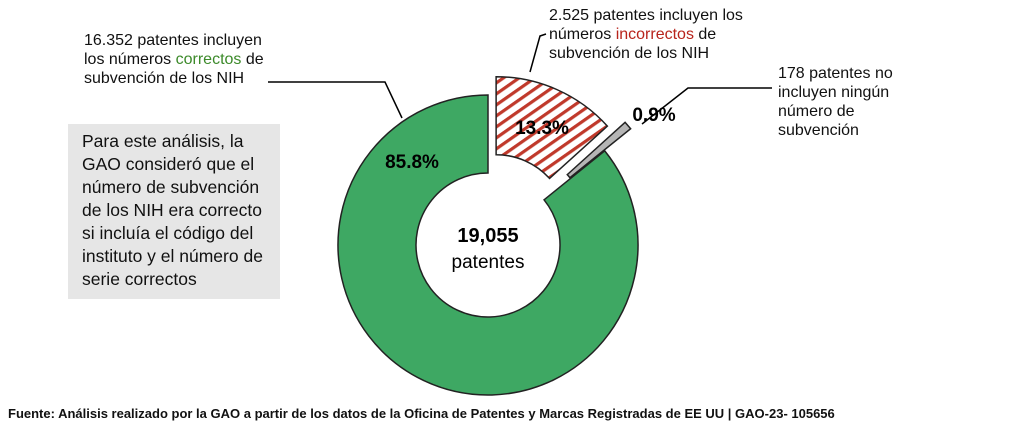 This screenshot has width=1016, height=431. What do you see at coordinates (487, 236) in the screenshot?
I see `center-total: 19,055` at bounding box center [487, 236].